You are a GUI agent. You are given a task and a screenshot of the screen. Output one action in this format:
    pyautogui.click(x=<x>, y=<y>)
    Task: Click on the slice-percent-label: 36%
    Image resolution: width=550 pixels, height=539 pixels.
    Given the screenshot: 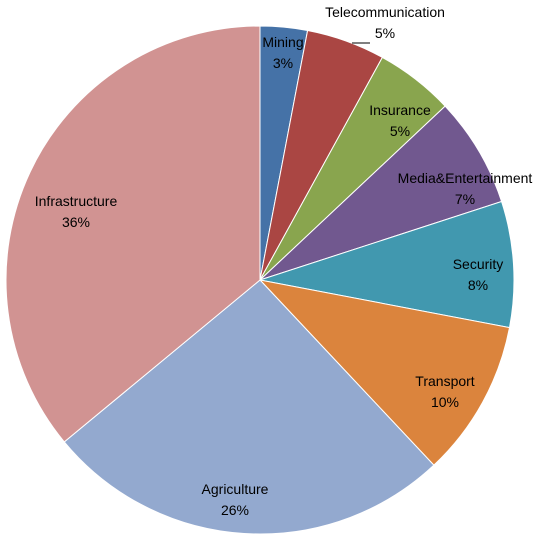 What is the action you would take?
    pyautogui.click(x=76, y=222)
    